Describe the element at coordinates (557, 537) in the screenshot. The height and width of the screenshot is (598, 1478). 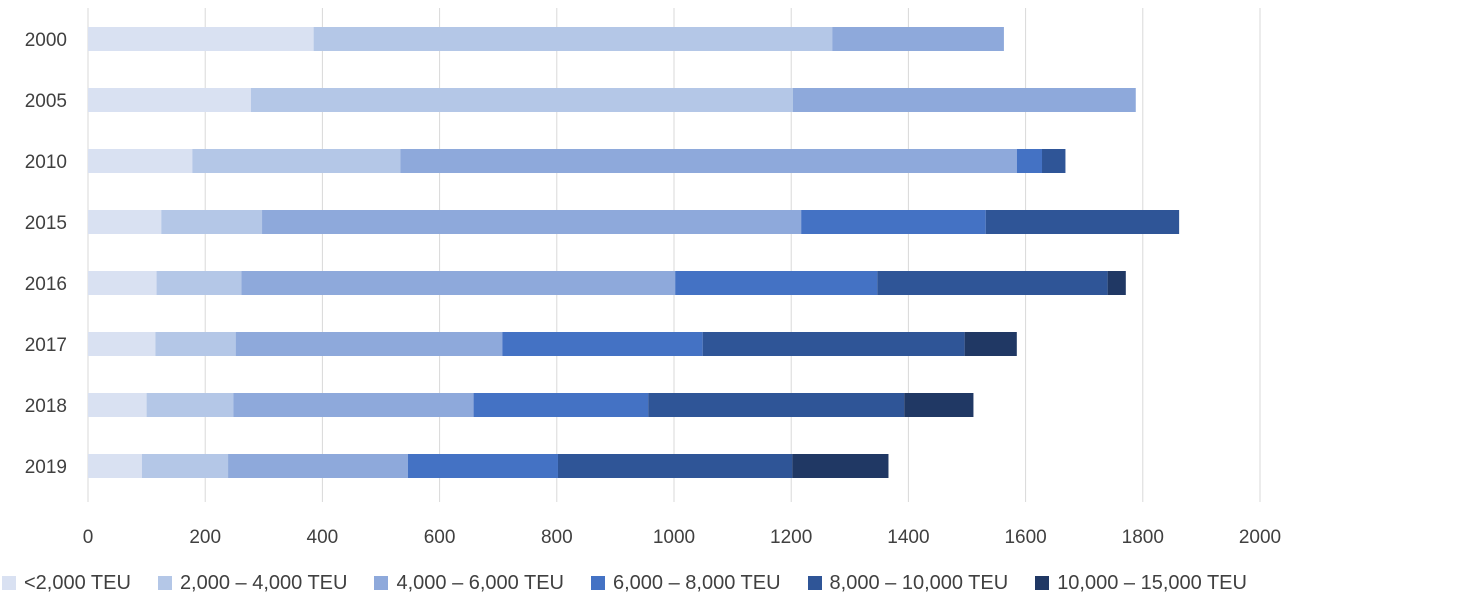
I see `x-tick-label: 800` at that location.